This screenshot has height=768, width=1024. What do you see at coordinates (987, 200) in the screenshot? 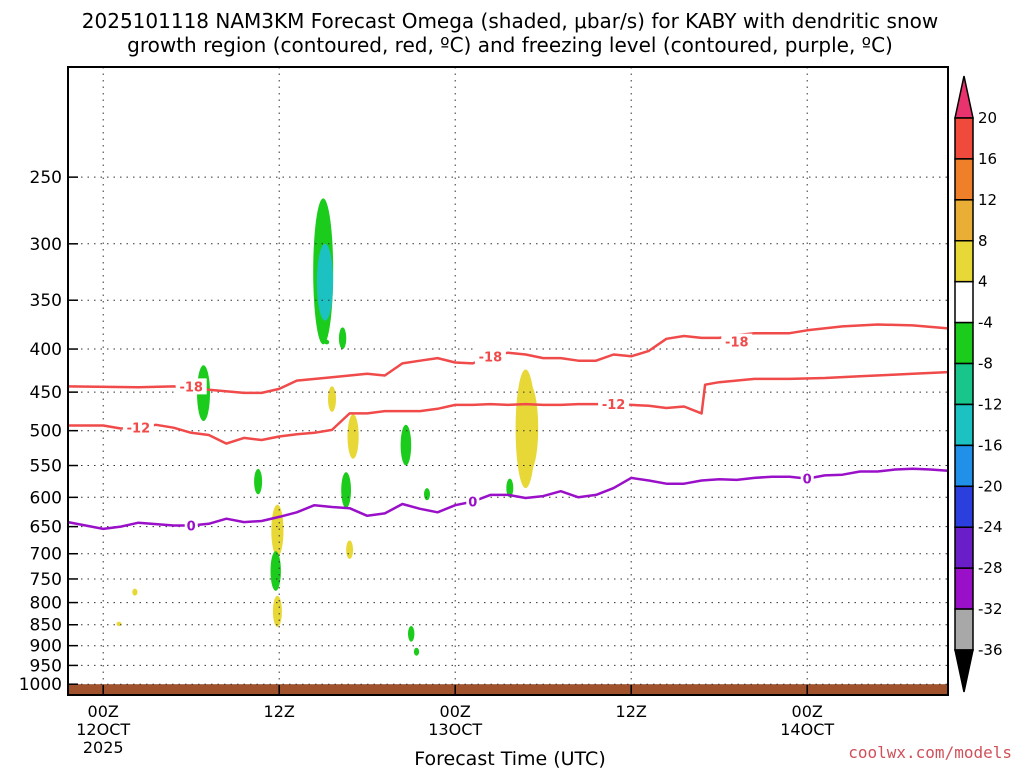
I see `colorbar-label-2: 12` at bounding box center [987, 200].